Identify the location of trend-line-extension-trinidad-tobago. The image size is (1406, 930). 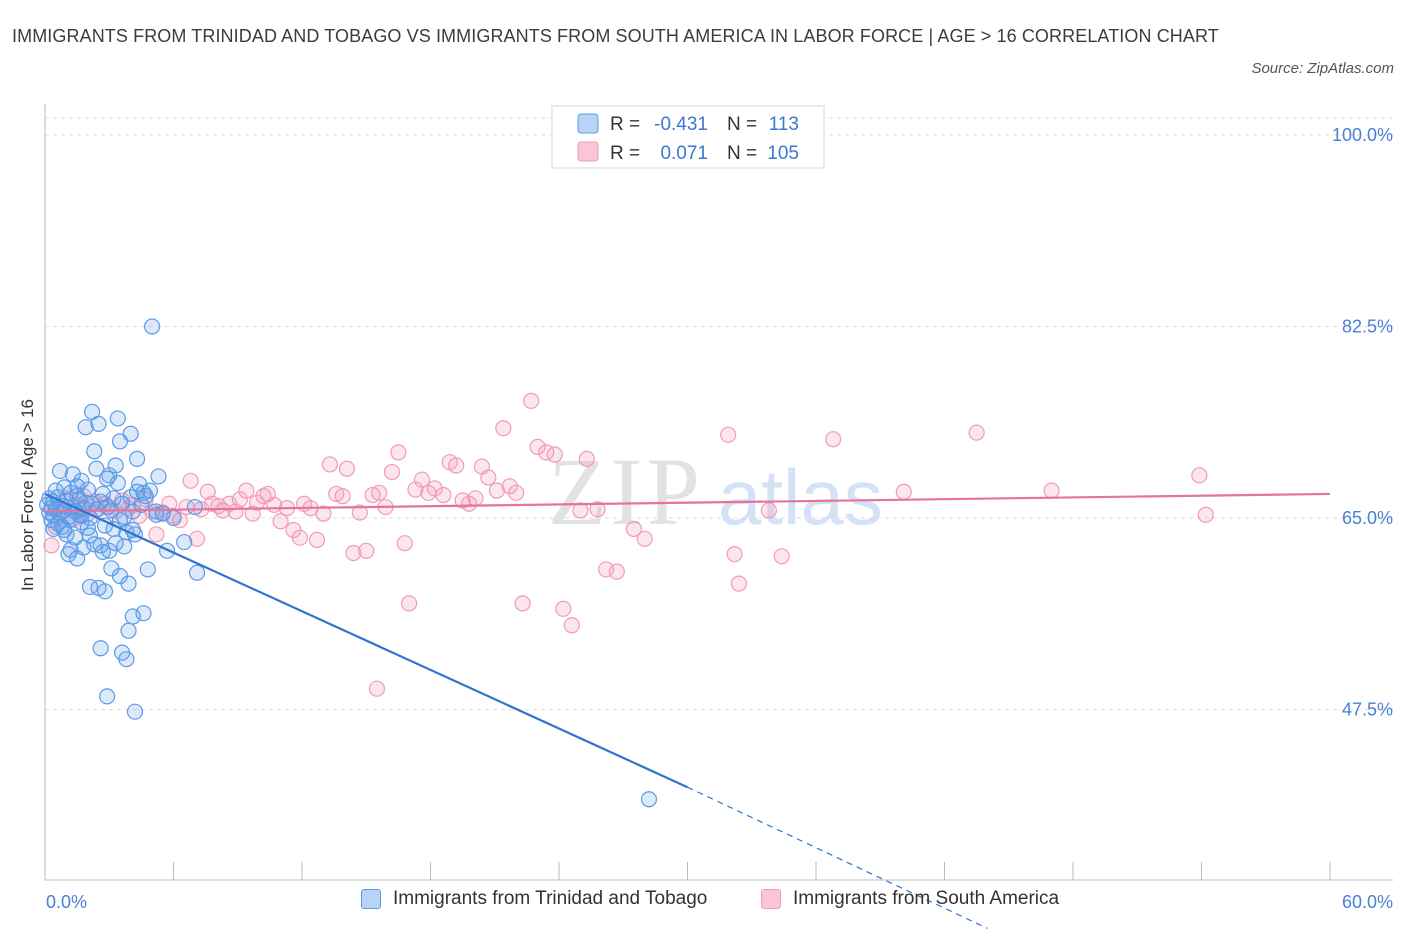
(837, 857).